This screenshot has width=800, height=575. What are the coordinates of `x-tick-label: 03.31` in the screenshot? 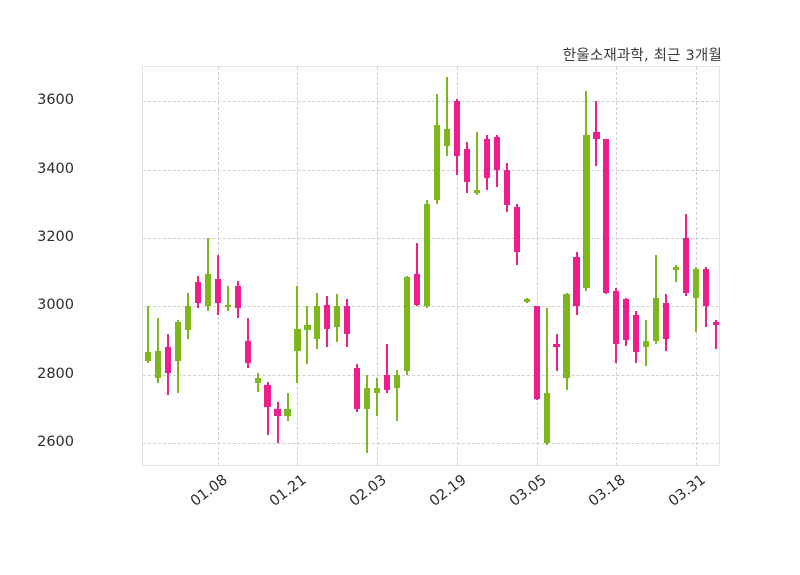 It's located at (687, 491).